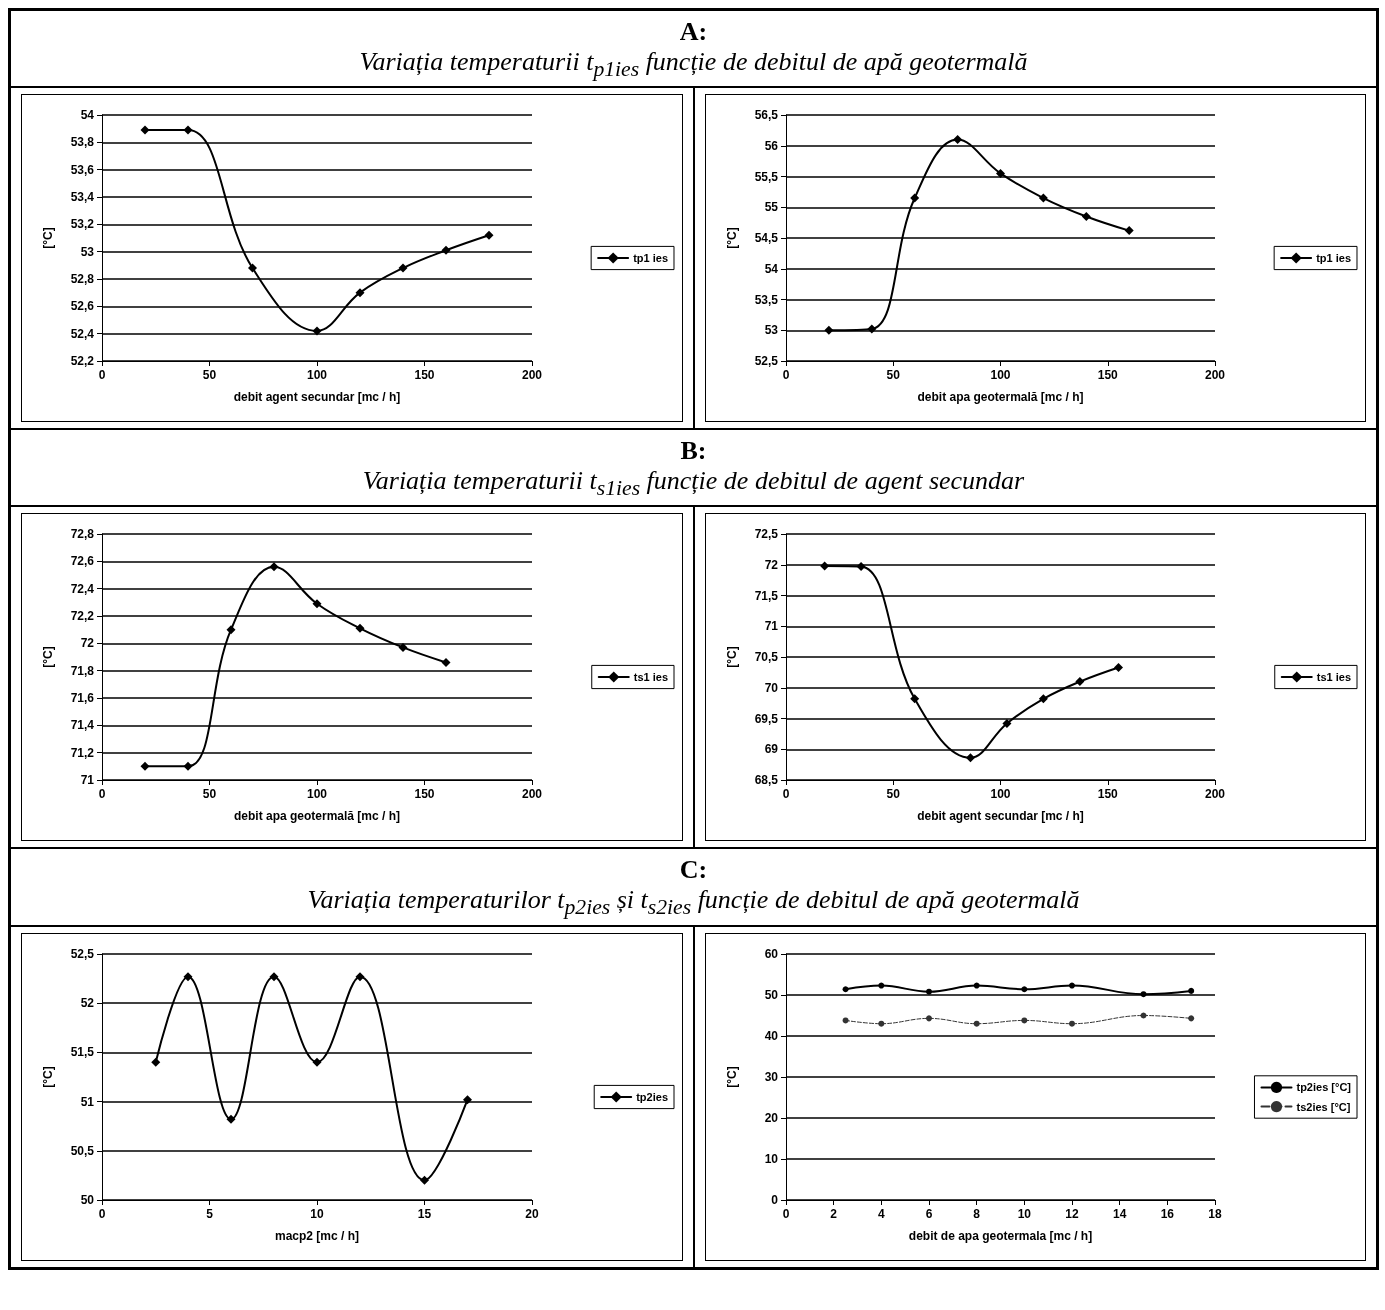  Describe the element at coordinates (87, 1002) in the screenshot. I see `y-tick-label: 52` at that location.